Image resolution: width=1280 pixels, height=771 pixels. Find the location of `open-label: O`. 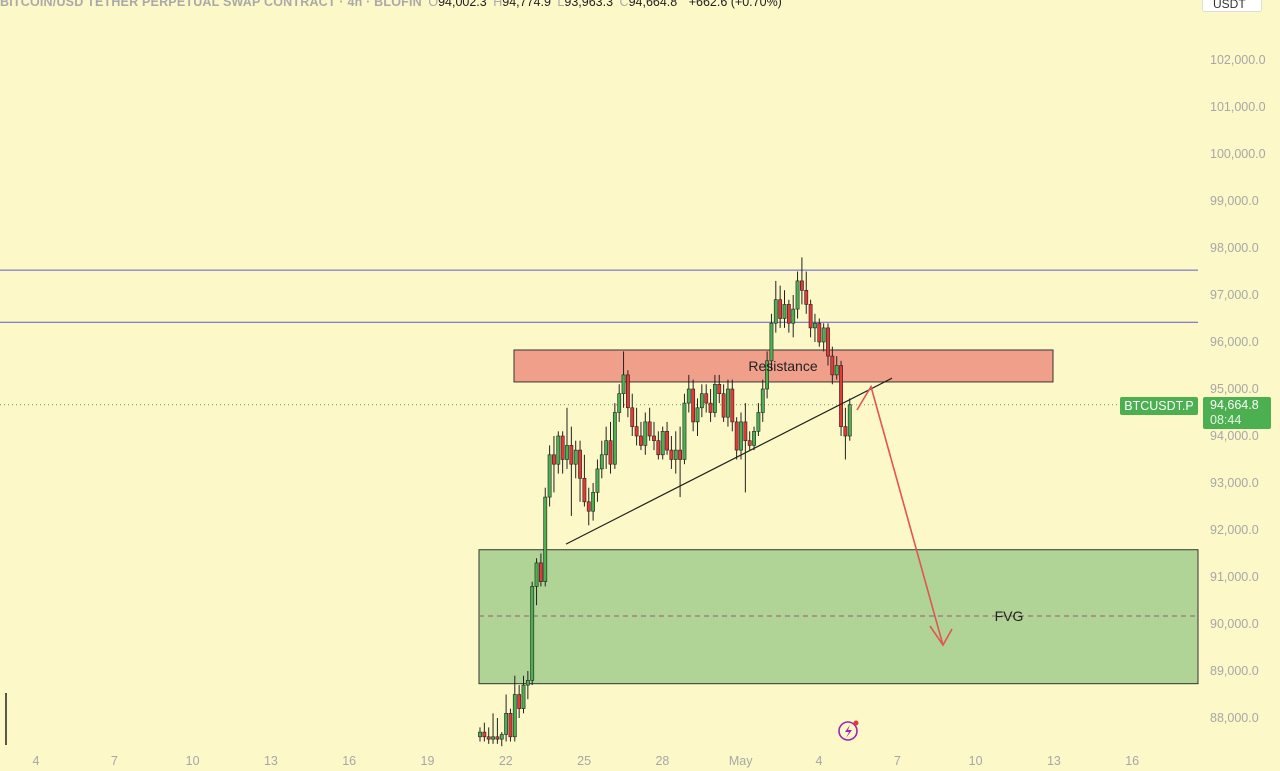

open-label: O is located at coordinates (433, 4).